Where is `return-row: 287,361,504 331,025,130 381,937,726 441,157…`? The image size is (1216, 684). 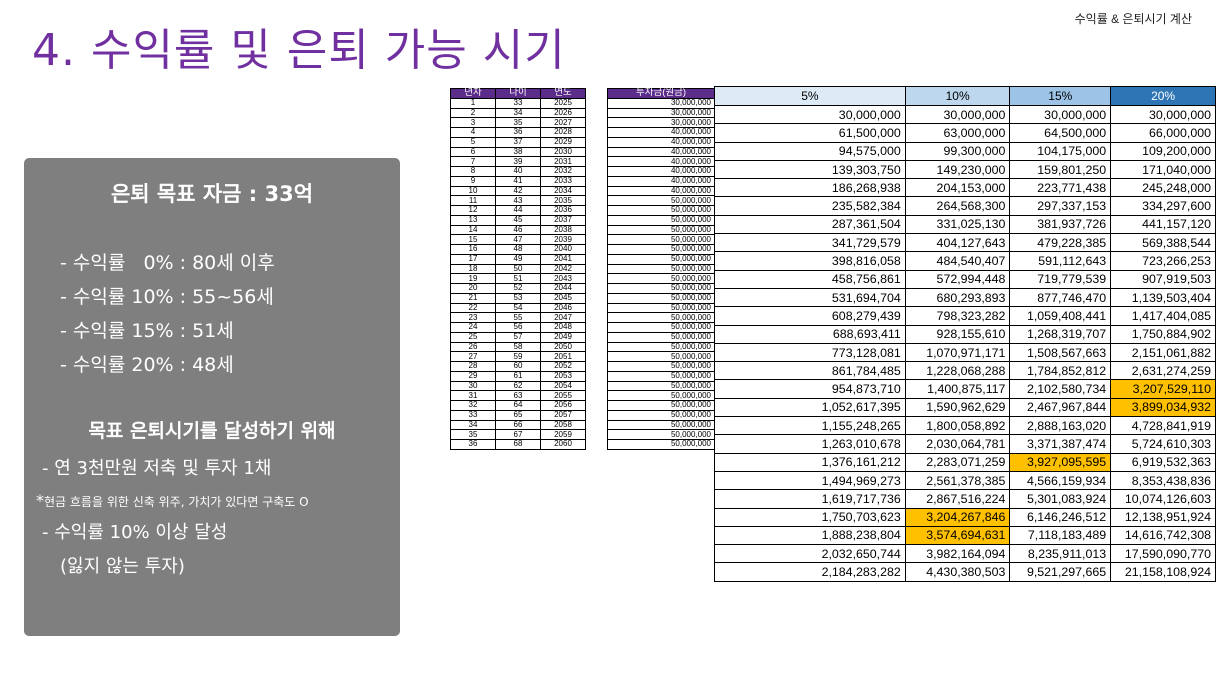
return-row: 287,361,504 331,025,130 381,937,726 441,157… is located at coordinates (965, 224).